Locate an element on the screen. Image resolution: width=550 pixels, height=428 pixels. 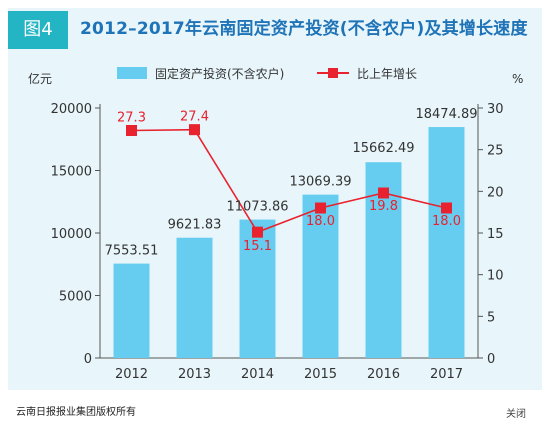
left-axis-tick-label: 0 is located at coordinates (88, 359).